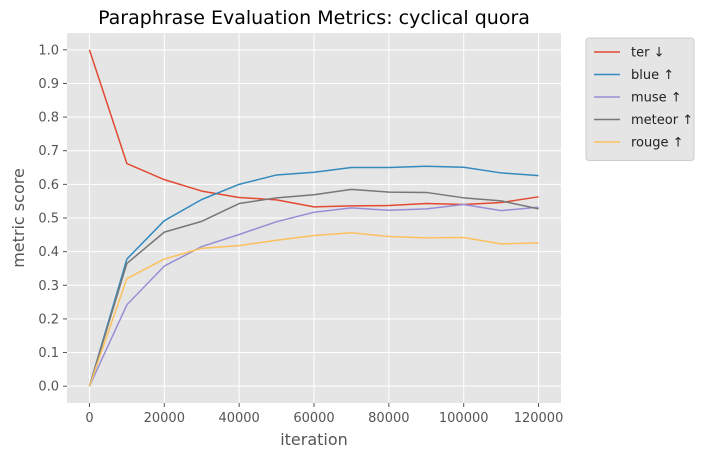  Describe the element at coordinates (464, 418) in the screenshot. I see `x-tick-label: 100000` at that location.